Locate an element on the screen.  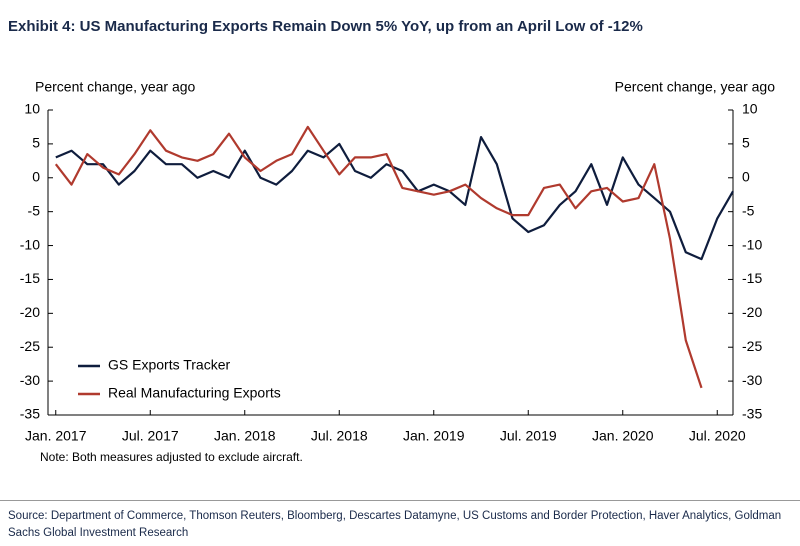
y-tick-label: -20 is located at coordinates (30, 312).